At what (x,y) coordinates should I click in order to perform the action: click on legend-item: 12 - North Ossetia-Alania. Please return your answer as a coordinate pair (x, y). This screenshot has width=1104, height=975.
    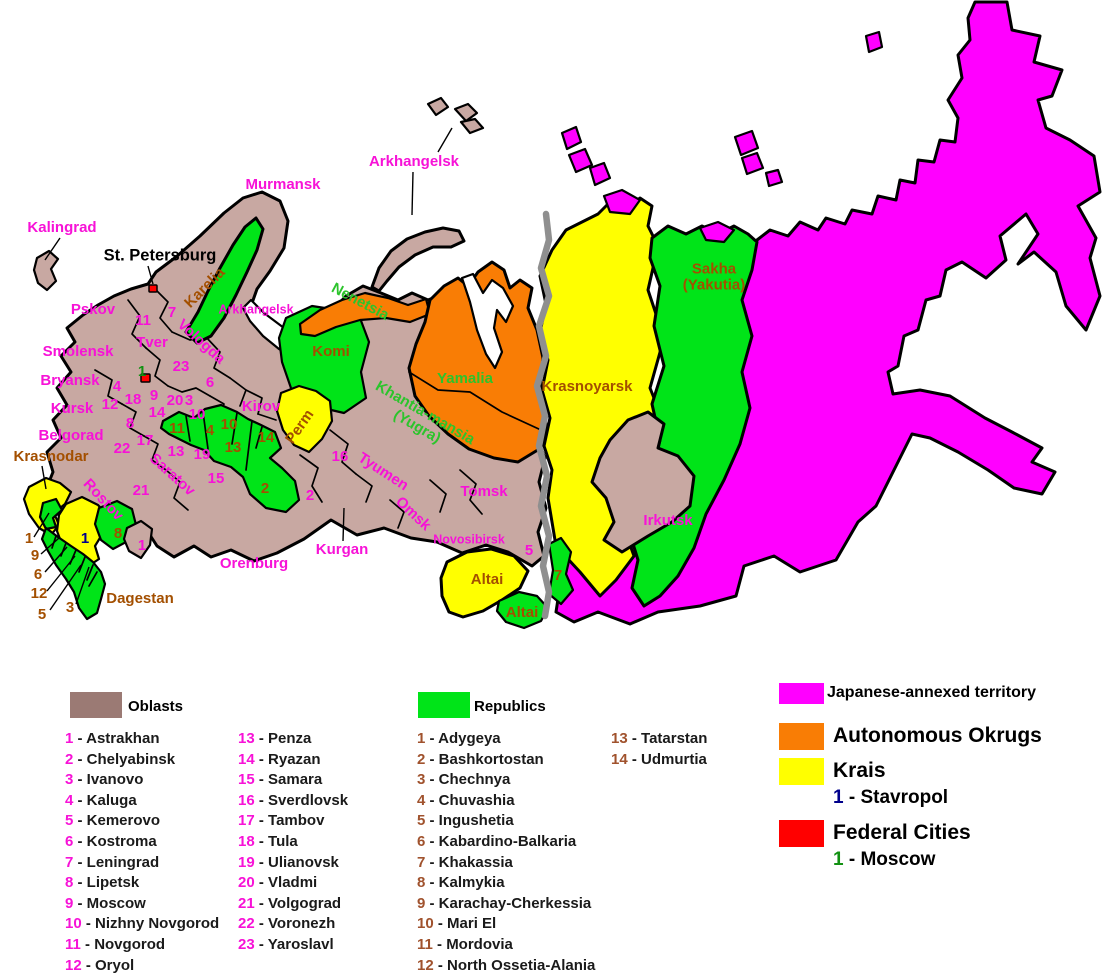
    Looking at the image, I should click on (506, 965).